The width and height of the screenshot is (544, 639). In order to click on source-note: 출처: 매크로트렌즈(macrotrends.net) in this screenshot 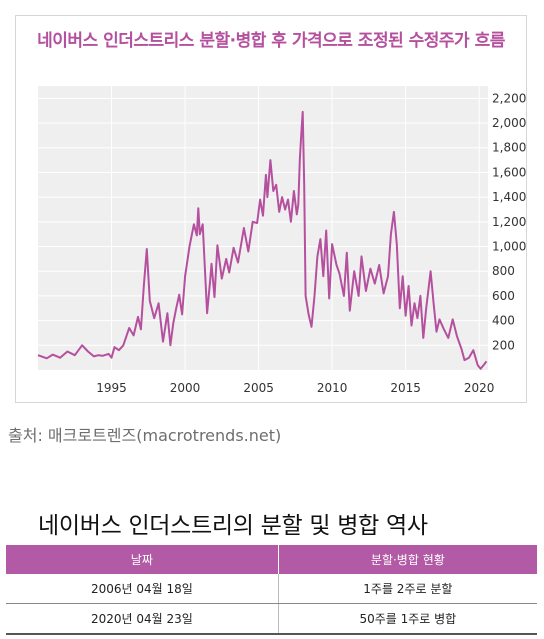, I will do `click(145, 435)`.